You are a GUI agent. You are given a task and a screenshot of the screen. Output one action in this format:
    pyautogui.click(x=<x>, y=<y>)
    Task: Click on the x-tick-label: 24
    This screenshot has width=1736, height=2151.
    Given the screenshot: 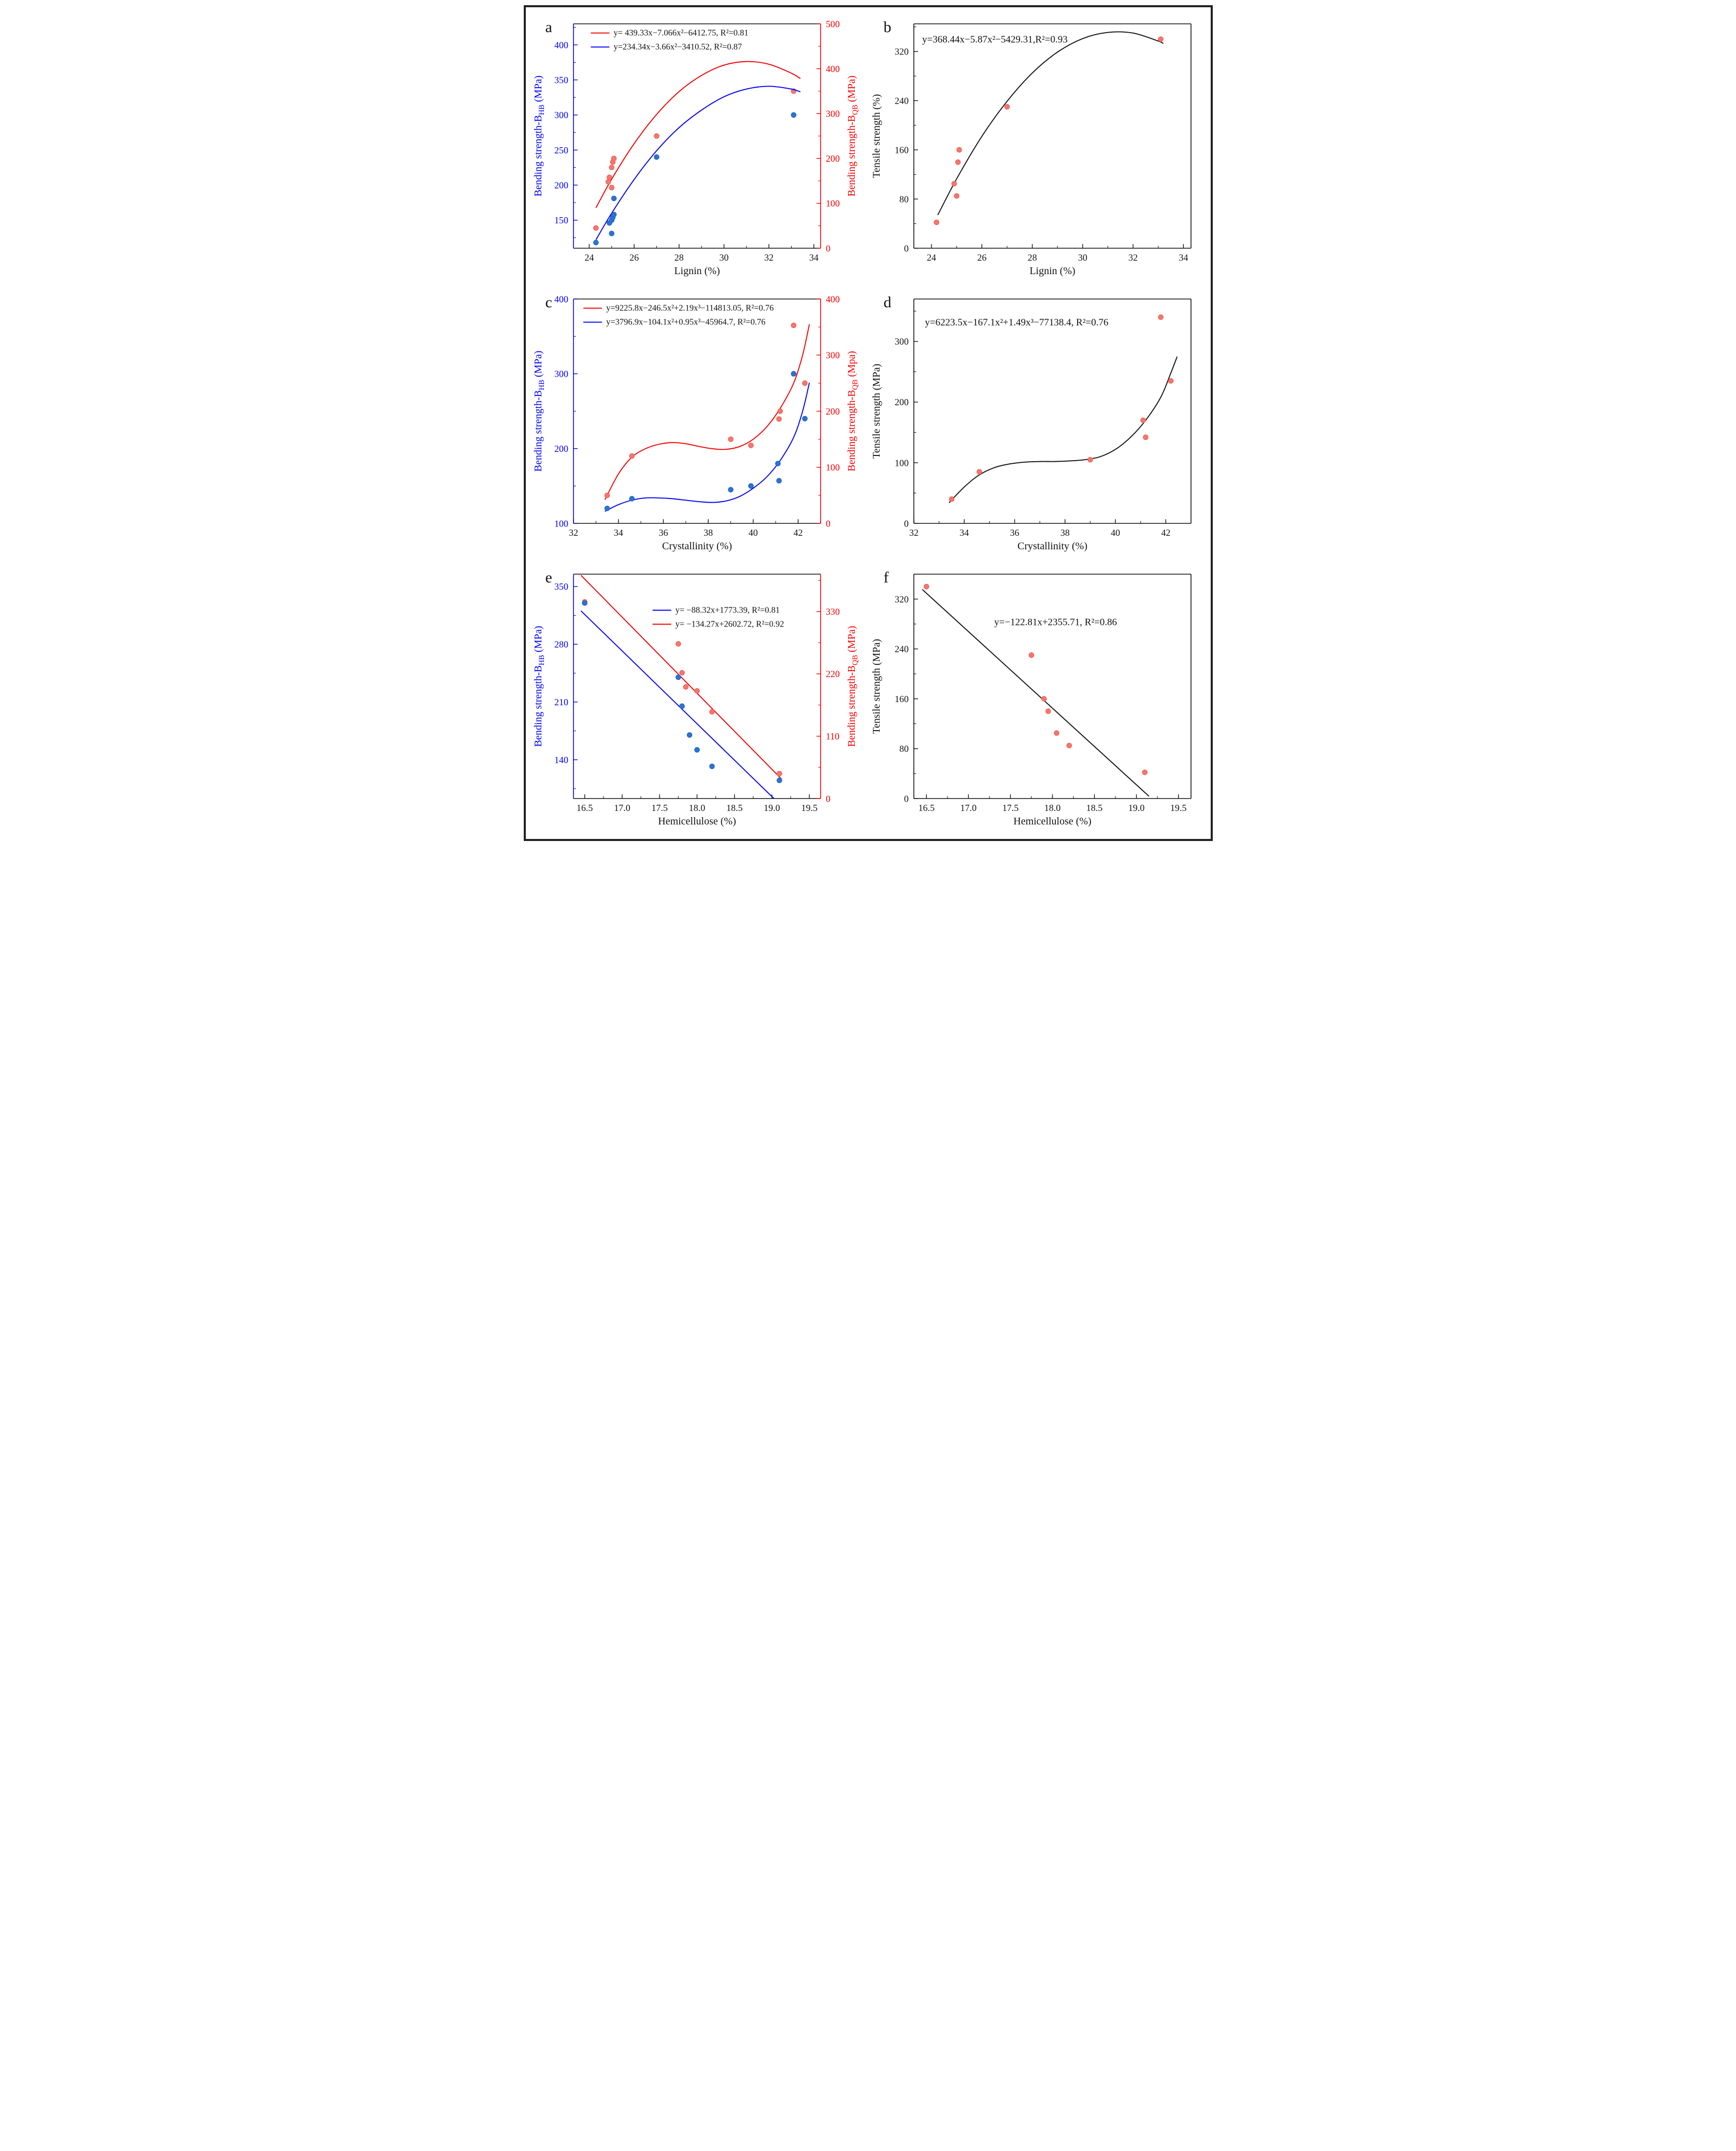 What is the action you would take?
    pyautogui.click(x=589, y=257)
    